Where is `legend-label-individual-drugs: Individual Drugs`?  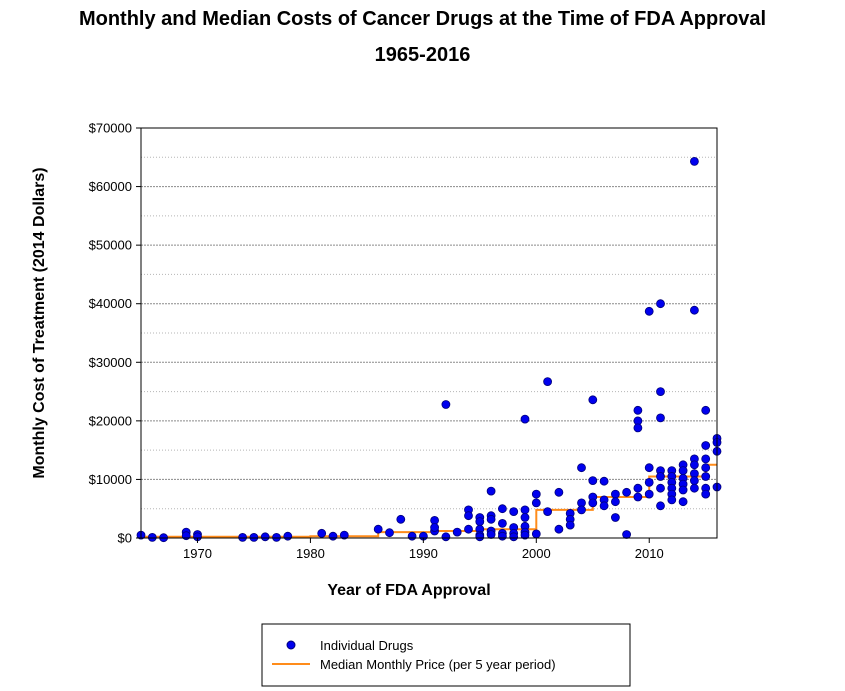
legend-label-individual-drugs: Individual Drugs is located at coordinates (367, 645).